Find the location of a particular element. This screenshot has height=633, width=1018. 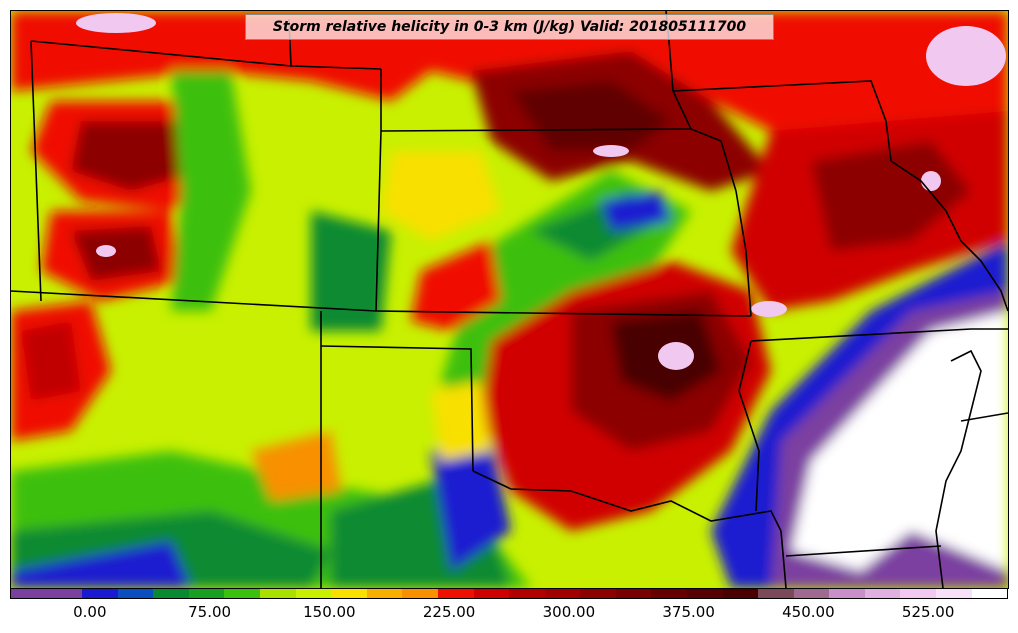

colorbar-tick-label: 450.00 is located at coordinates (808, 612).